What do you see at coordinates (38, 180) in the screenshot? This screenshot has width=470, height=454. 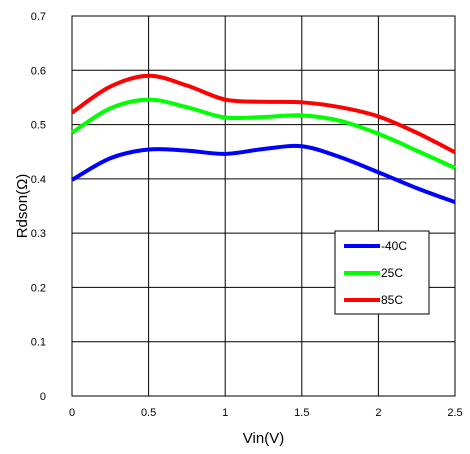 I see `y-tick-label: 0.4` at bounding box center [38, 180].